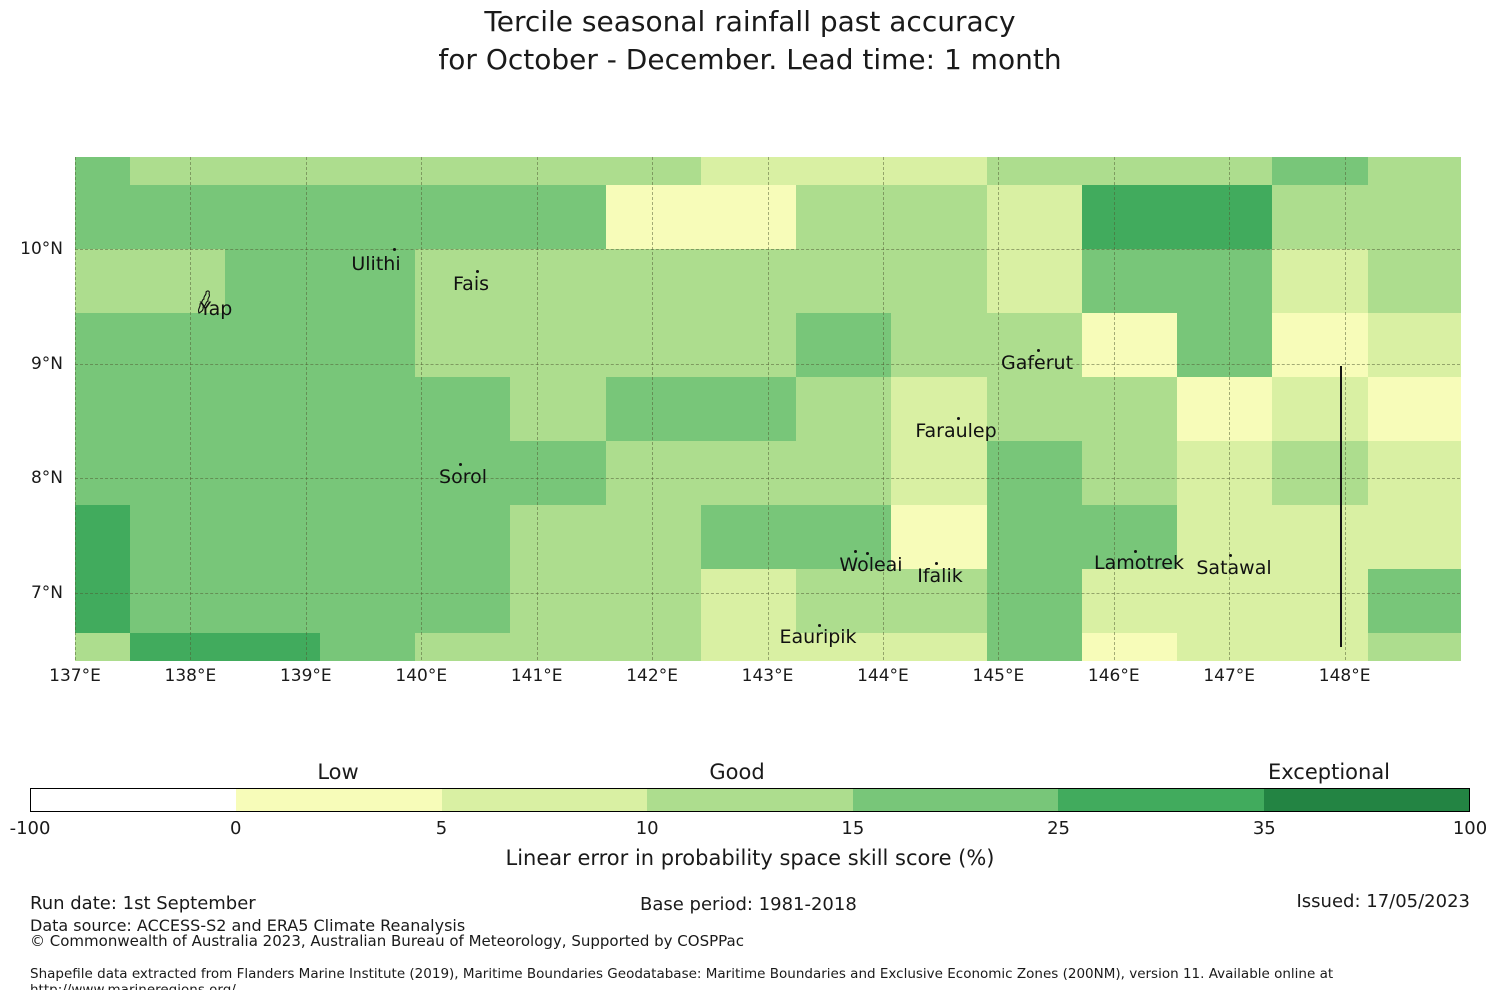 The height and width of the screenshot is (990, 1500). I want to click on colorbar-tick-label: 15, so click(853, 828).